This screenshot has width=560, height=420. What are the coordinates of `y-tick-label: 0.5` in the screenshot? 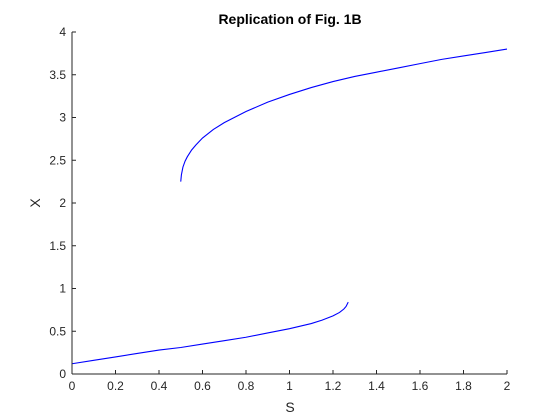 It's located at (57, 331).